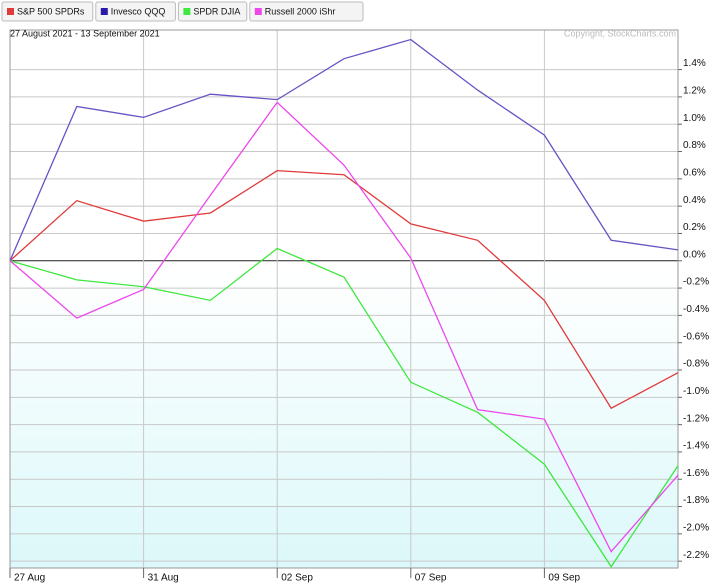 The height and width of the screenshot is (588, 720). What do you see at coordinates (29, 578) in the screenshot?
I see `x-tick-label: 27 Aug` at bounding box center [29, 578].